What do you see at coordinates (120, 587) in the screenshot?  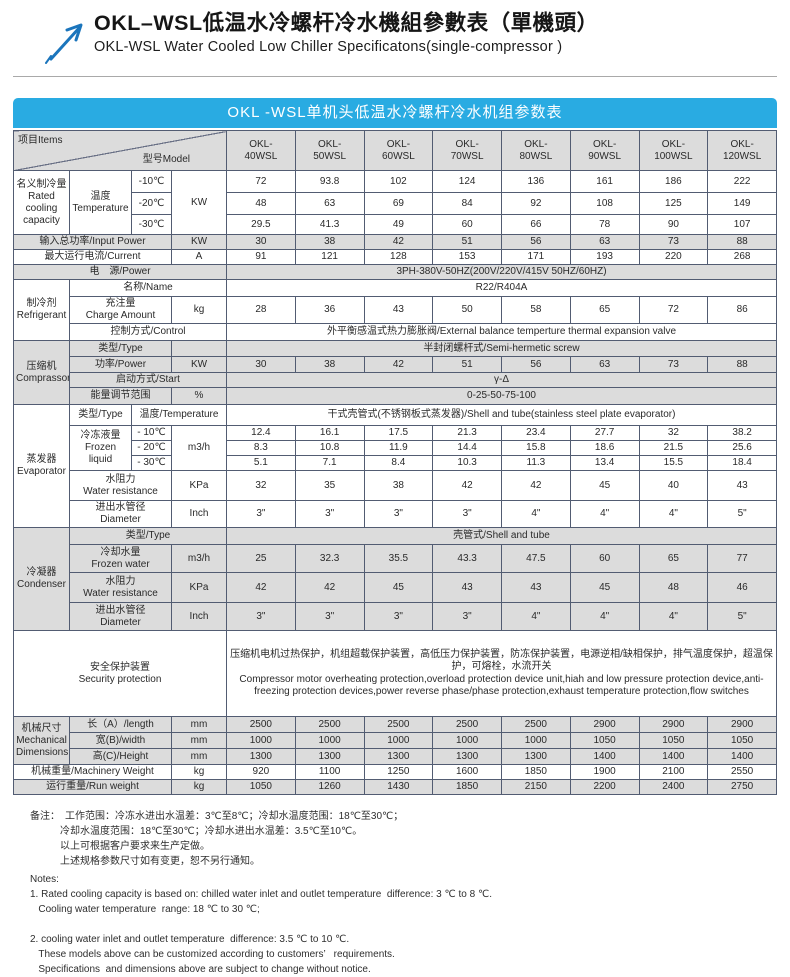 I see `row-label: 水阻力 Water resistance` at bounding box center [120, 587].